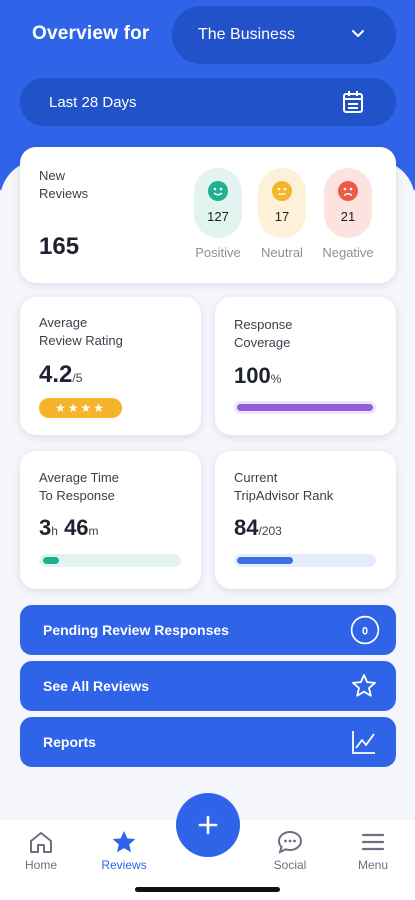 The image size is (415, 900). Describe the element at coordinates (246, 34) in the screenshot. I see `business-name: The Business` at that location.